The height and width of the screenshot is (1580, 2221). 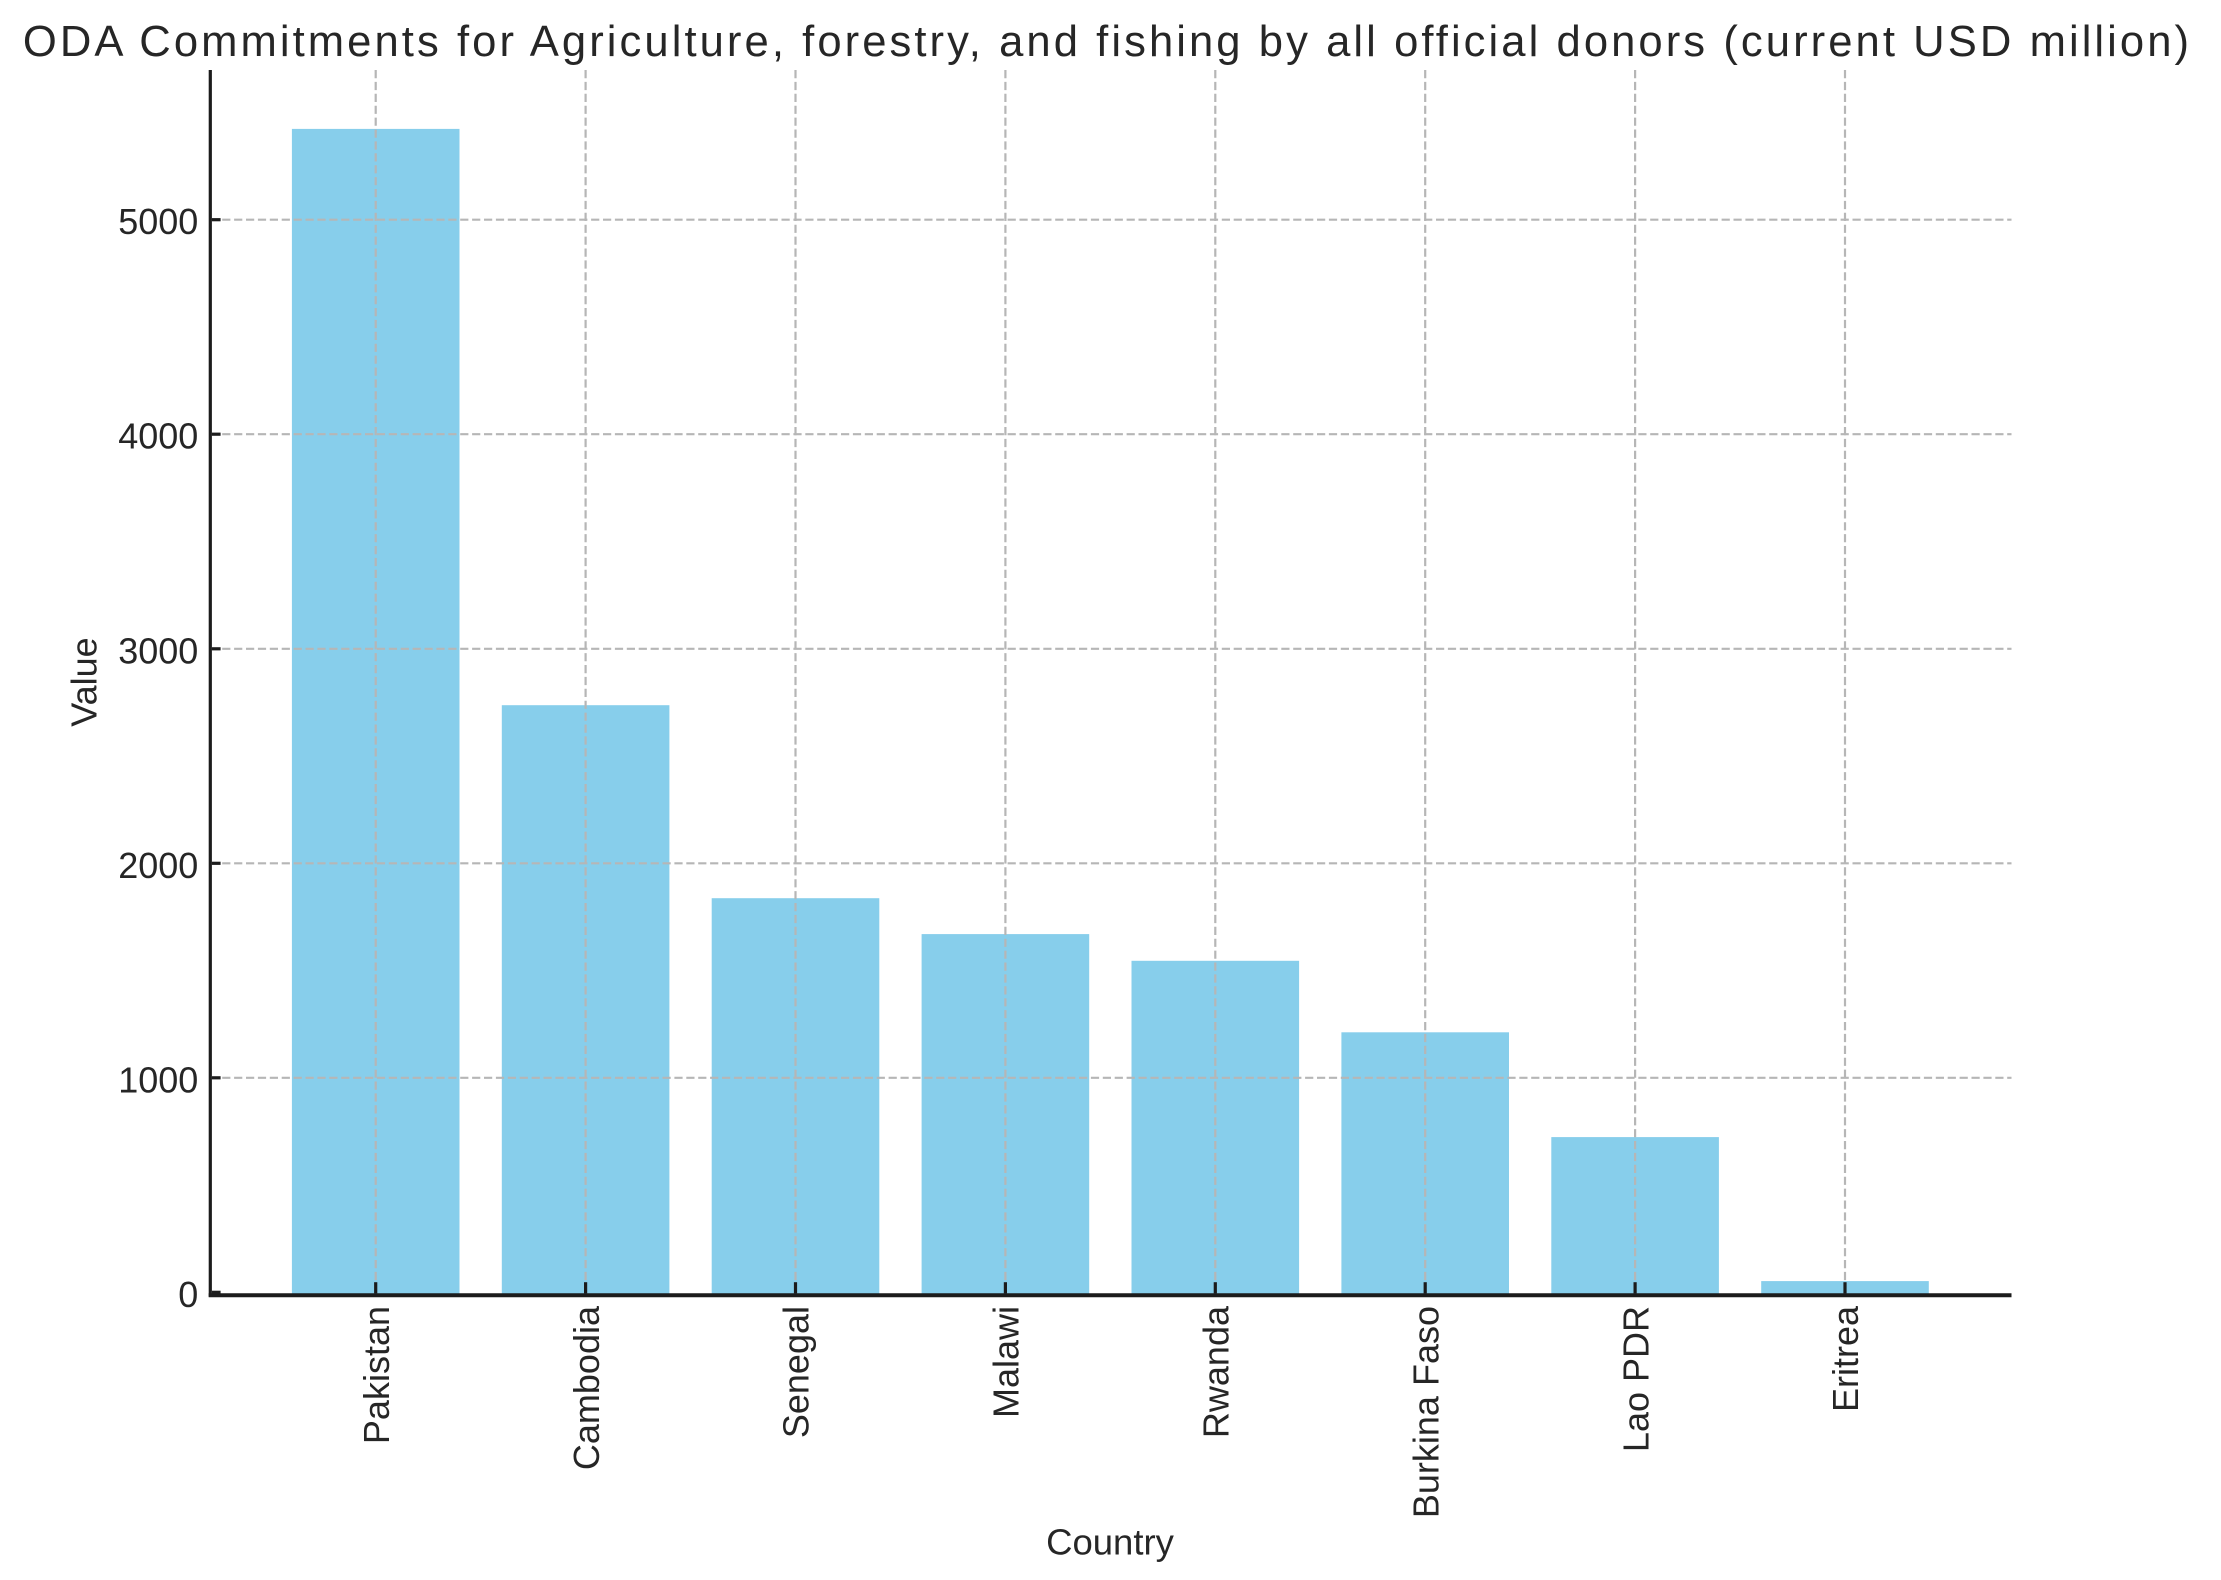 I want to click on svg-text: 1000, so click(x=158, y=1079).